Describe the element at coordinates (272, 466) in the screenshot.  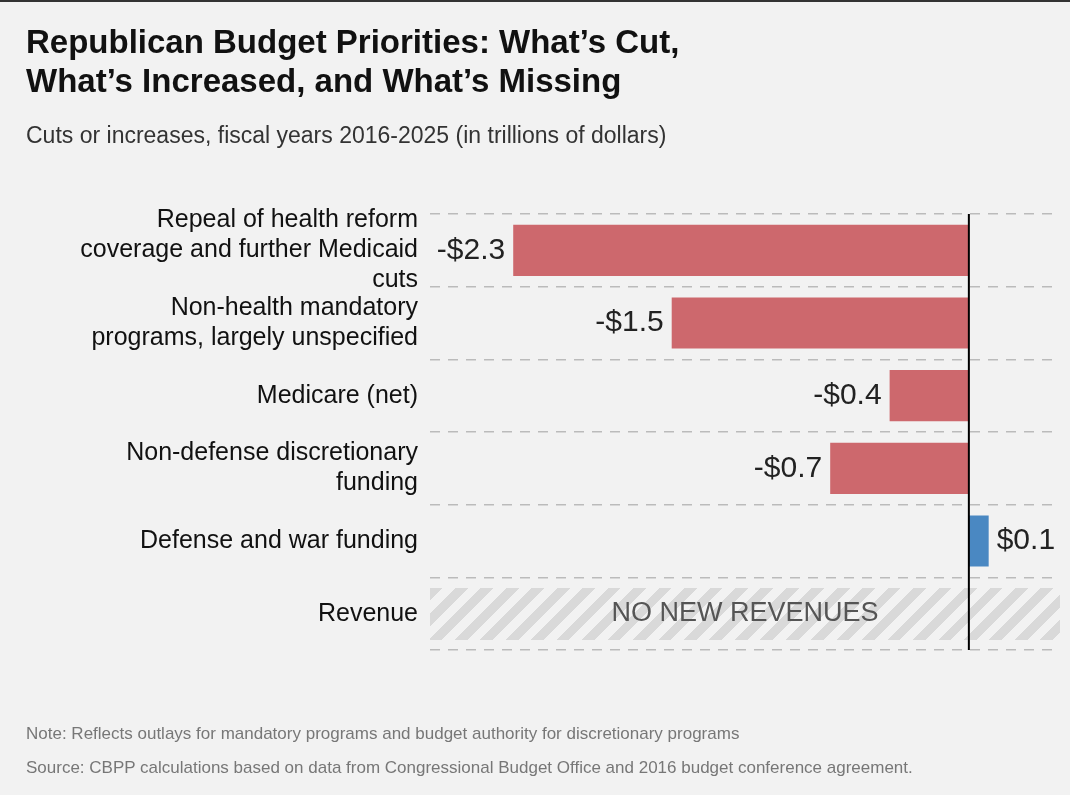
I see `y-tick-label: Non-defense discretionary funding` at that location.